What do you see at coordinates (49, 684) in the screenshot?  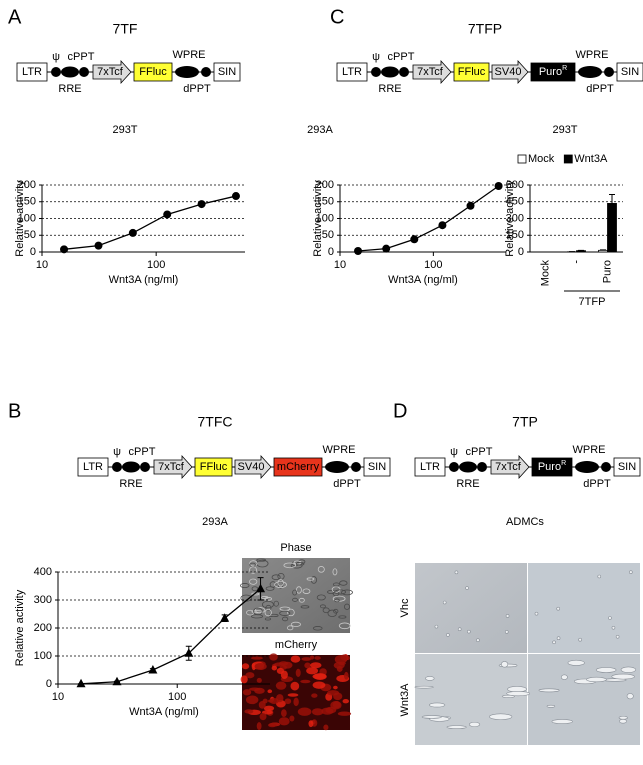 I see `y-tick-label: 0` at bounding box center [49, 684].